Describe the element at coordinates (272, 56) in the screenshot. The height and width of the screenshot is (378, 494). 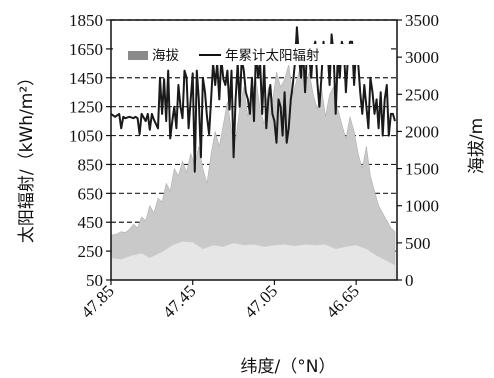
I see `legend-label-radiation: 年累计太阳辐射` at that location.